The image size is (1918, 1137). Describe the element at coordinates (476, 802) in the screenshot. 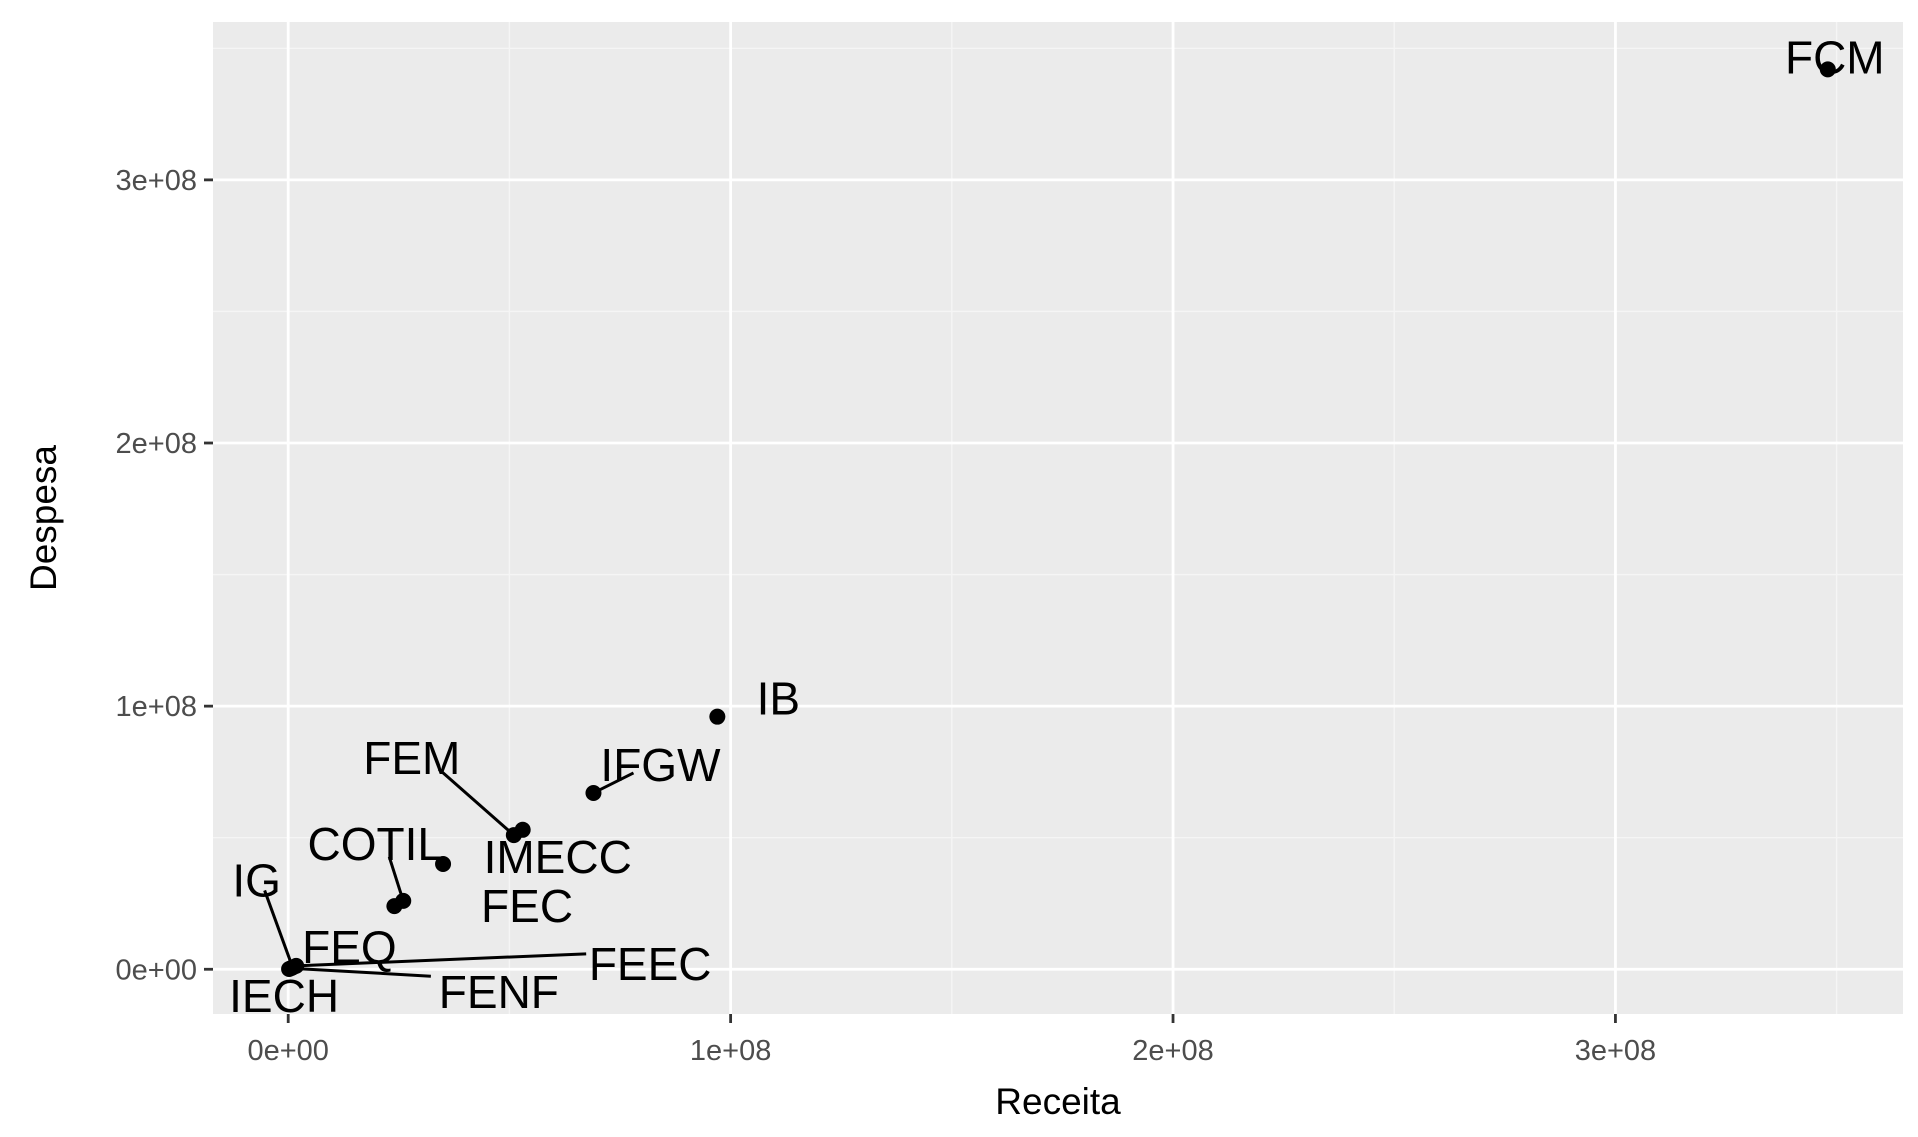

I see `leader-line-fem` at that location.